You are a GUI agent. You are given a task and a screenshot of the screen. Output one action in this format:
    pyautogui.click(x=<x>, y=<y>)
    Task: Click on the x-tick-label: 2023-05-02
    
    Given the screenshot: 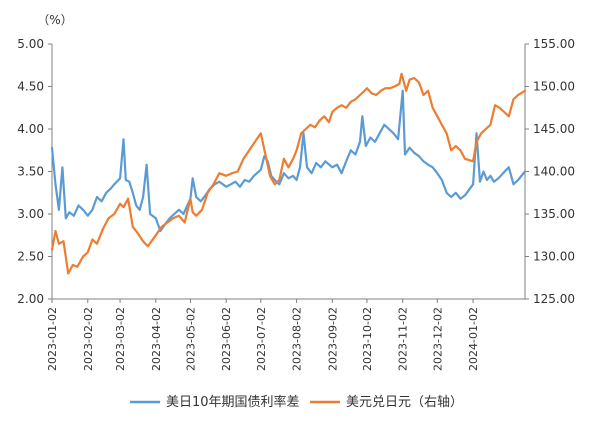 What is the action you would take?
    pyautogui.click(x=190, y=339)
    